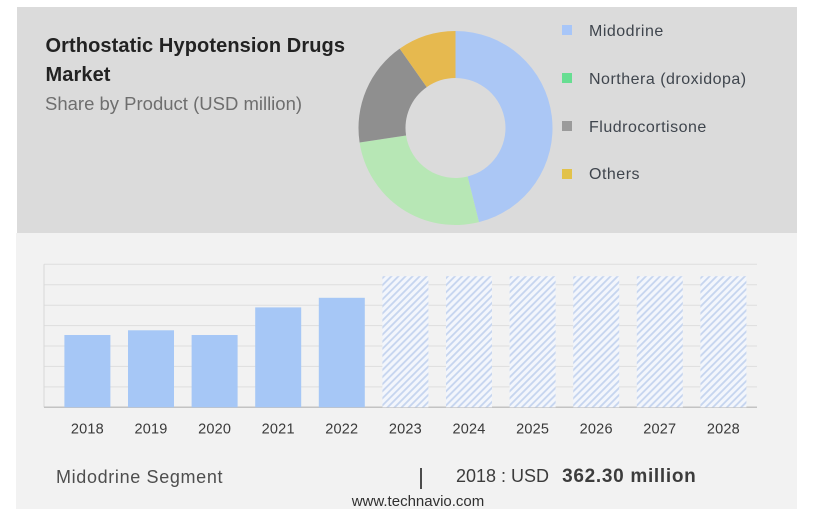 This screenshot has height=520, width=816. Describe the element at coordinates (214, 430) in the screenshot. I see `svg-text: 2020` at that location.